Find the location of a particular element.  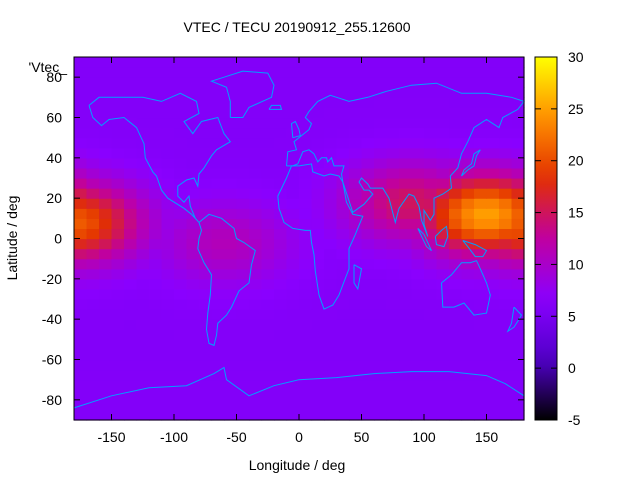

coastline-new-guinea is located at coordinates (475, 249).